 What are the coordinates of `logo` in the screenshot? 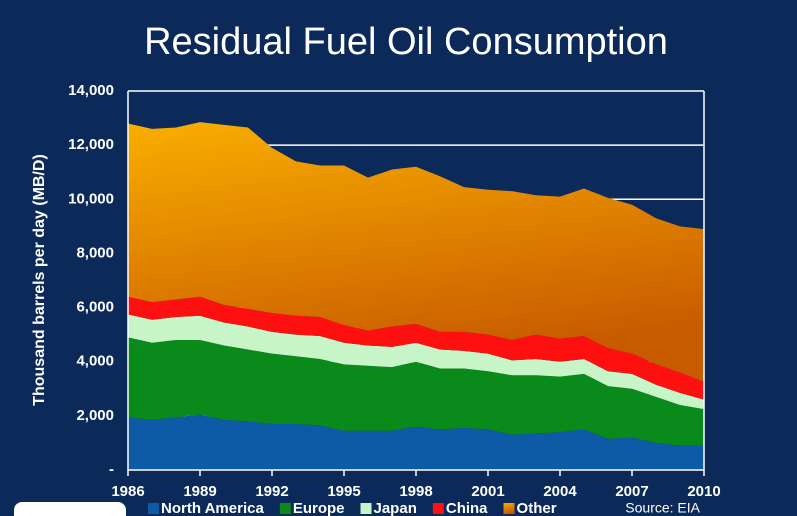 It's located at (70, 509).